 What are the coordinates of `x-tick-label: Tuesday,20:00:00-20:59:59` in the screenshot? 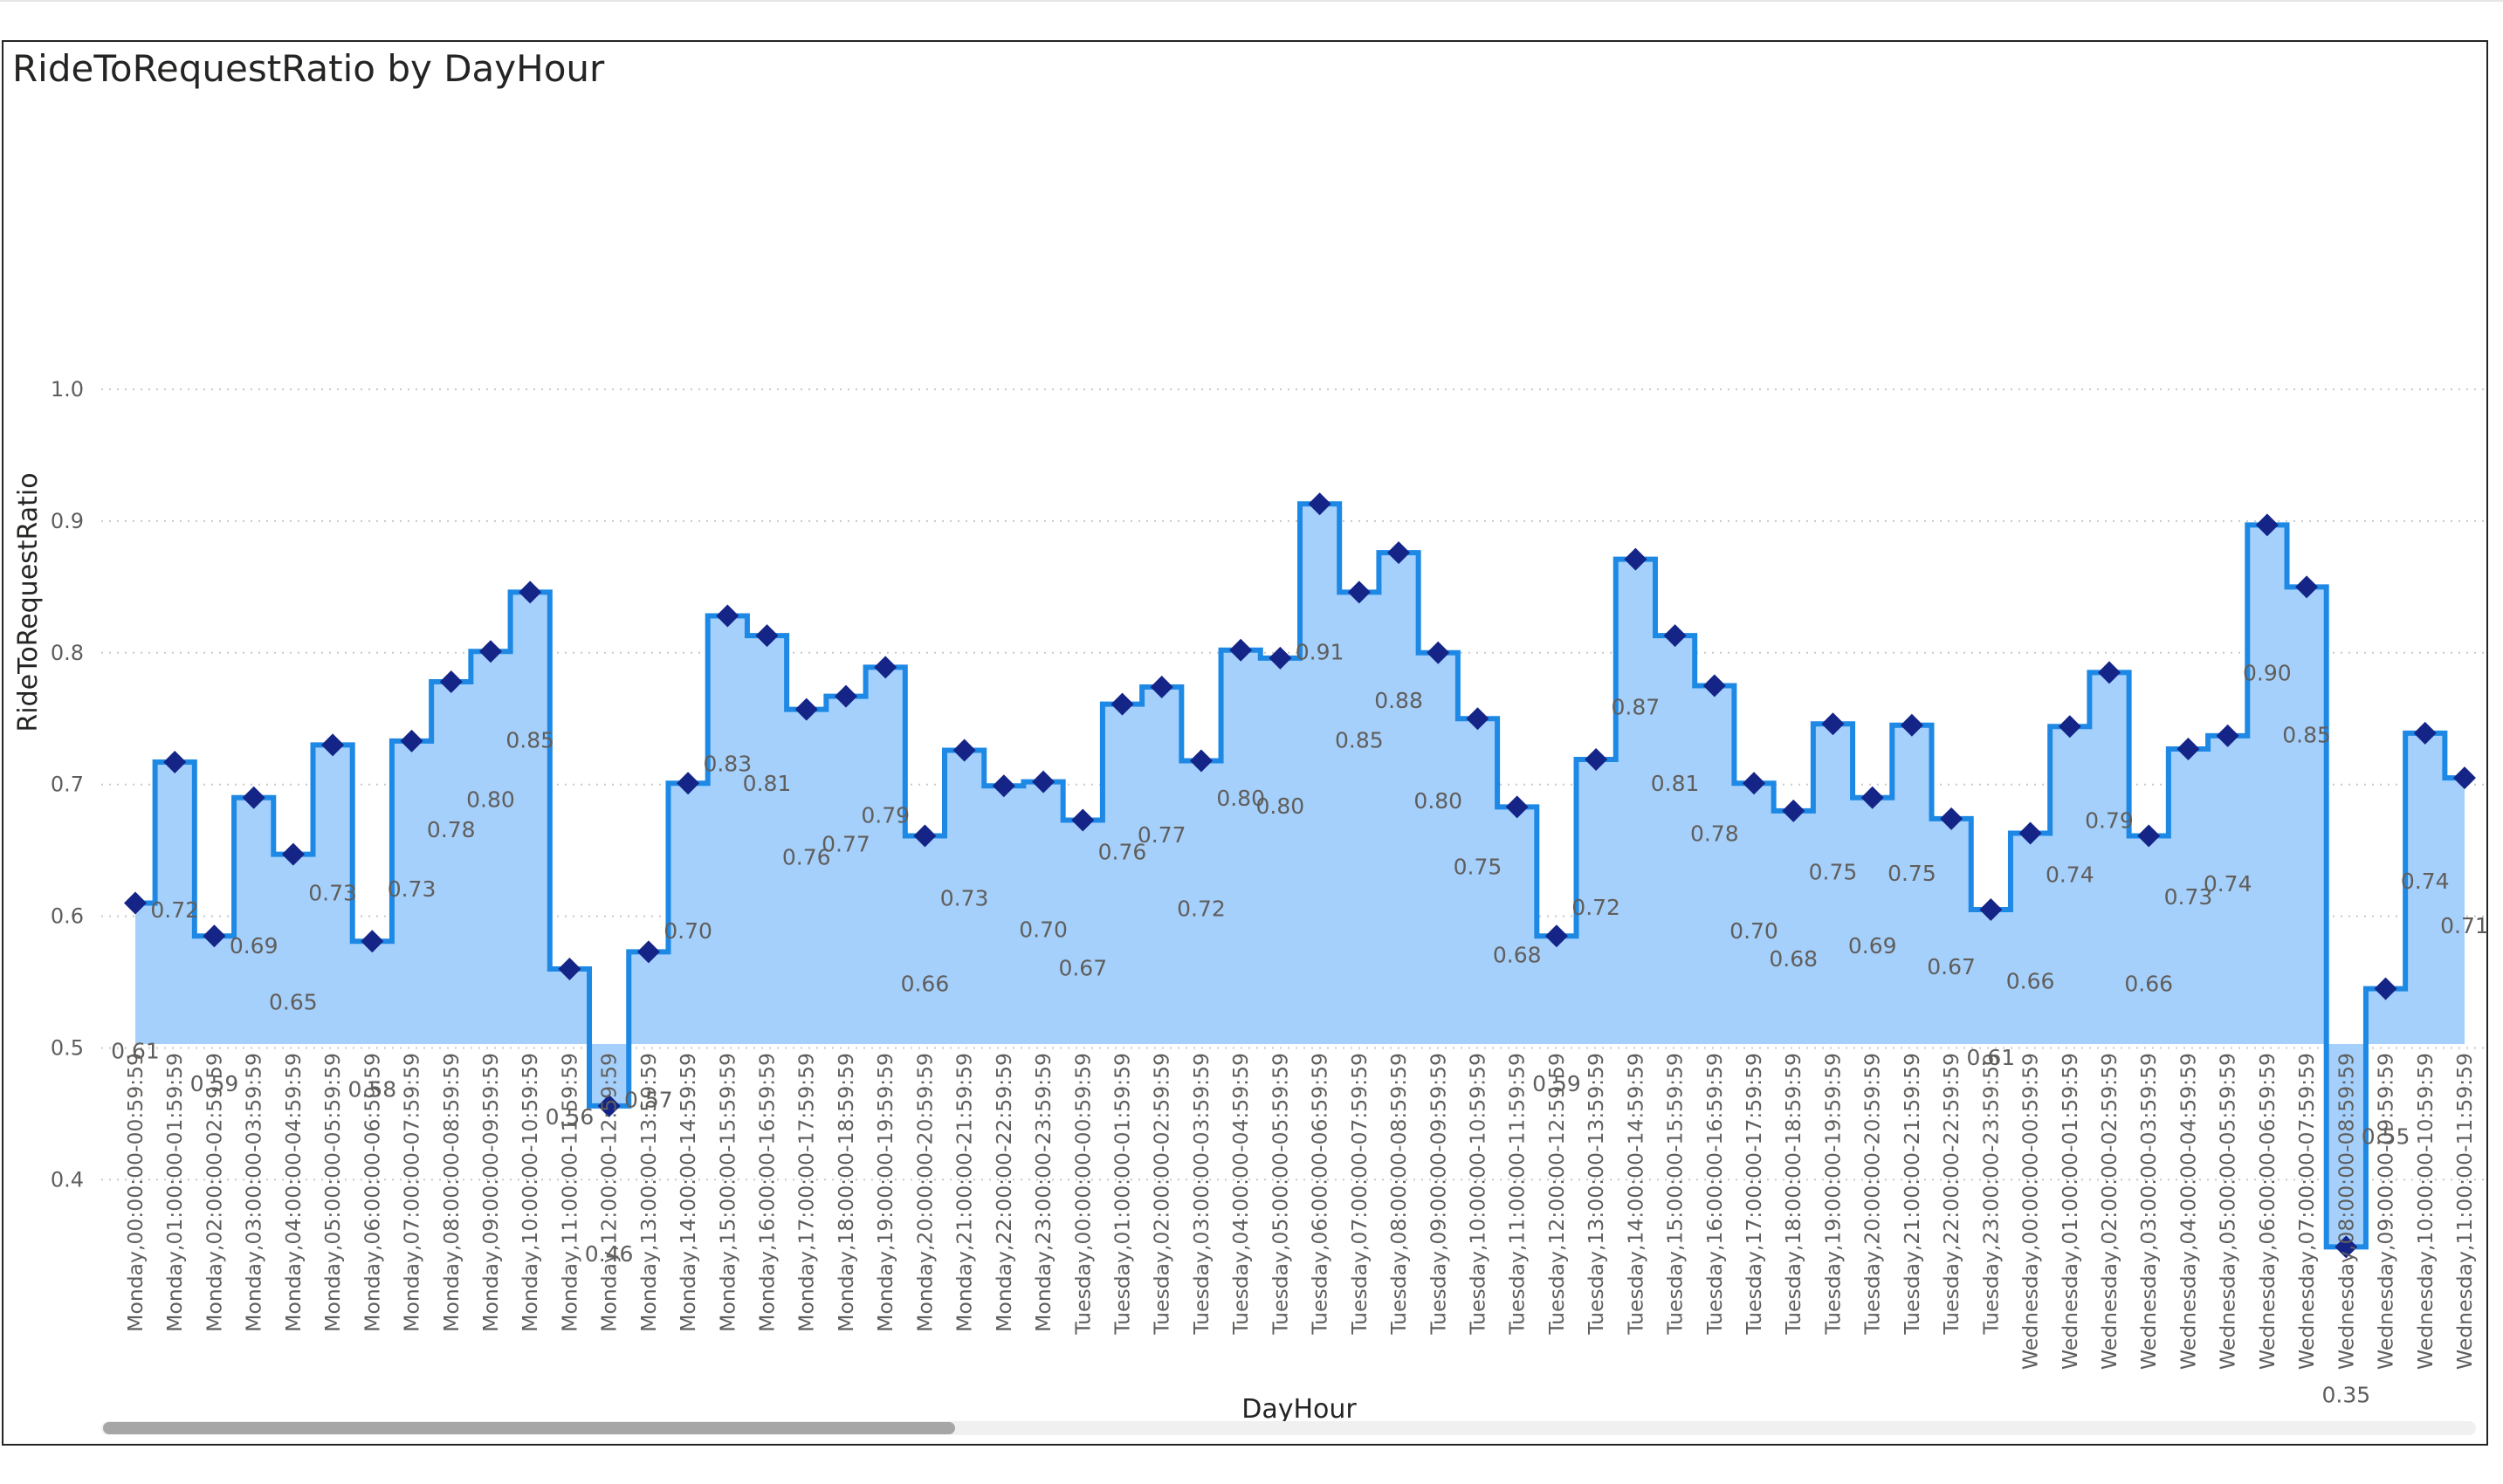 It's located at (1872, 1195).